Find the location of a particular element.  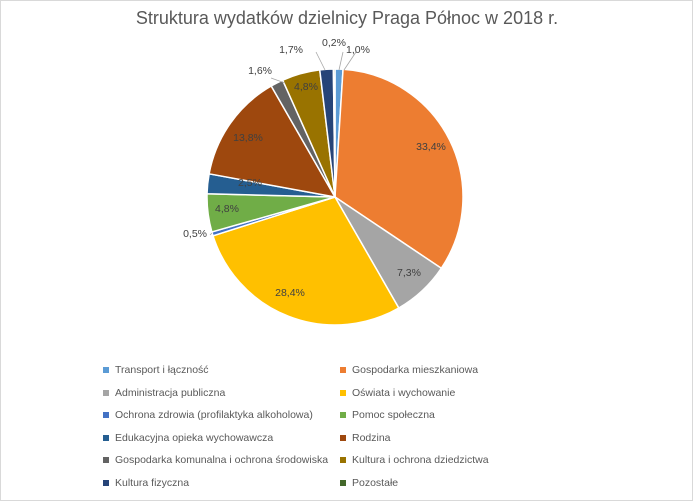

legend-label: Pozostałe is located at coordinates (375, 482).